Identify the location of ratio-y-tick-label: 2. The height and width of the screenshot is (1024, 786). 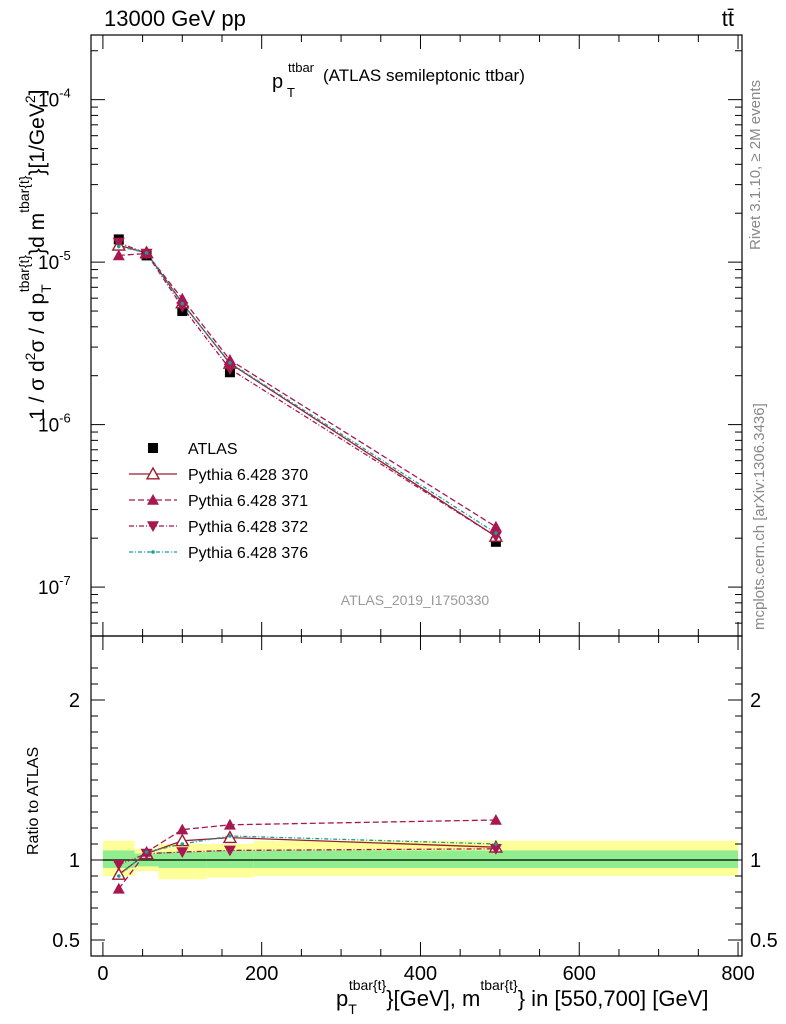
(74, 701).